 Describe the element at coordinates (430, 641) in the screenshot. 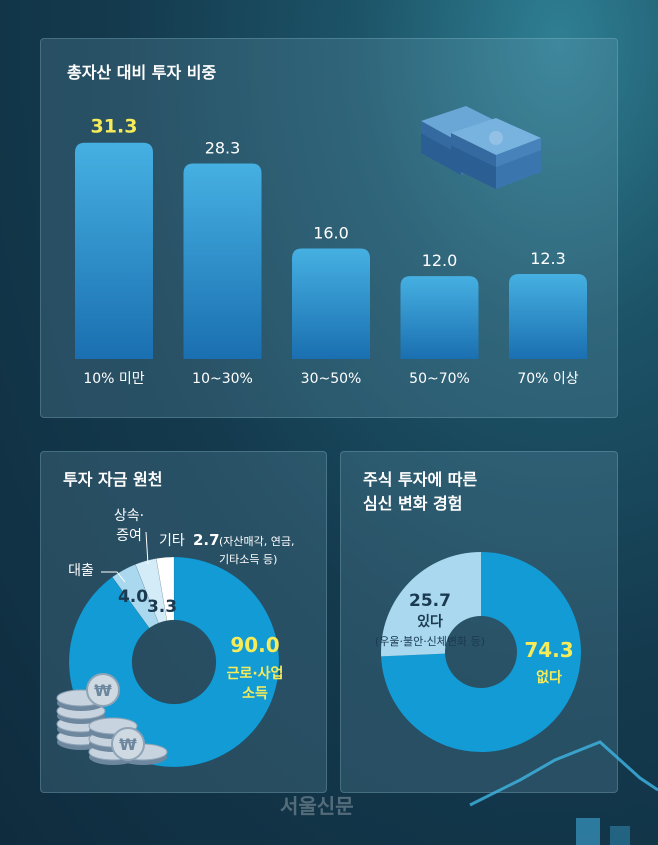

I see `mental-yes-note: (우울·불안·신체변화 등)` at that location.